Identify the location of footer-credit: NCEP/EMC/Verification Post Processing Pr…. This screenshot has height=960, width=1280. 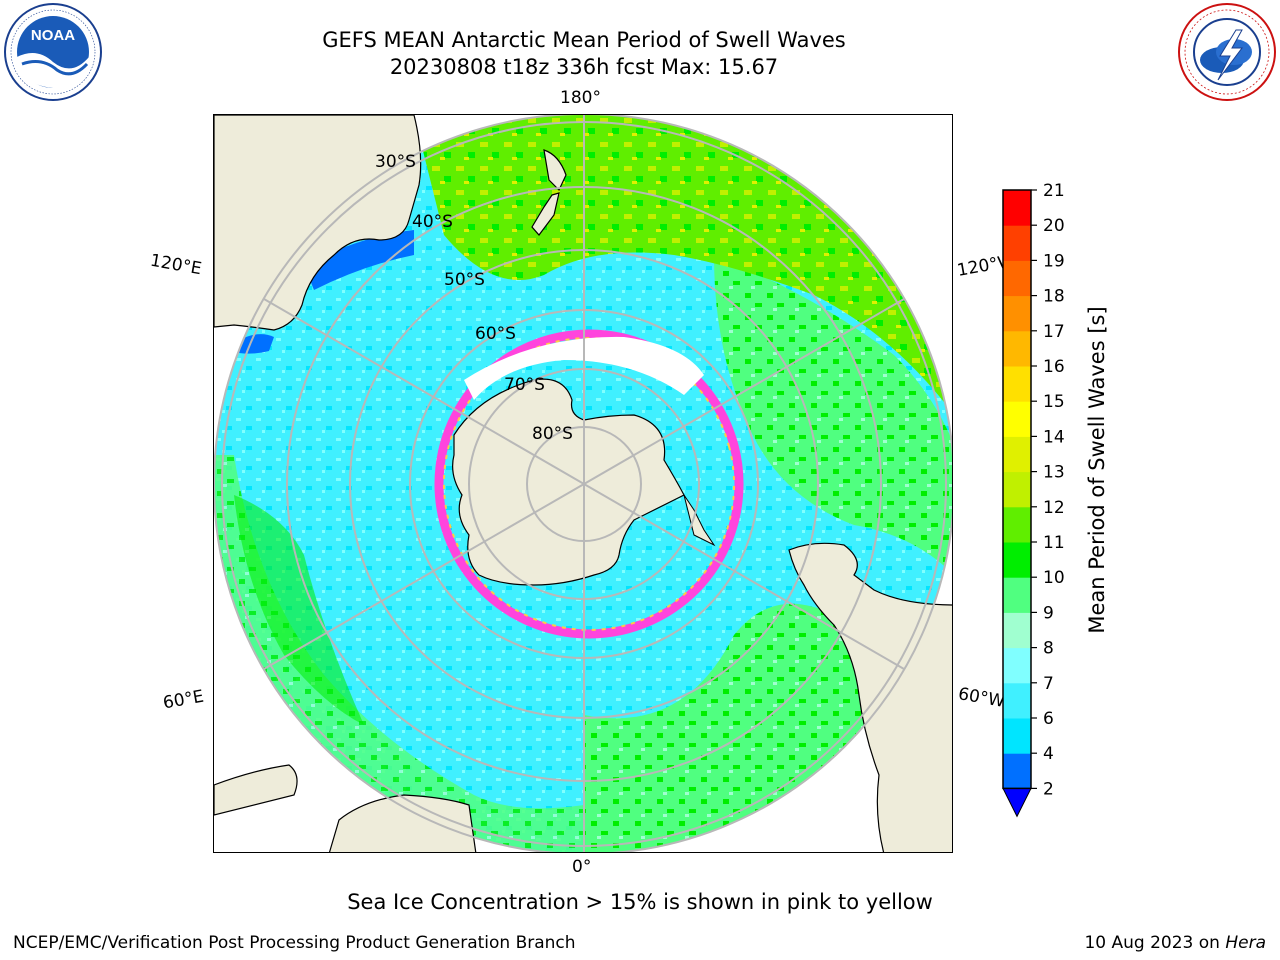
(294, 943).